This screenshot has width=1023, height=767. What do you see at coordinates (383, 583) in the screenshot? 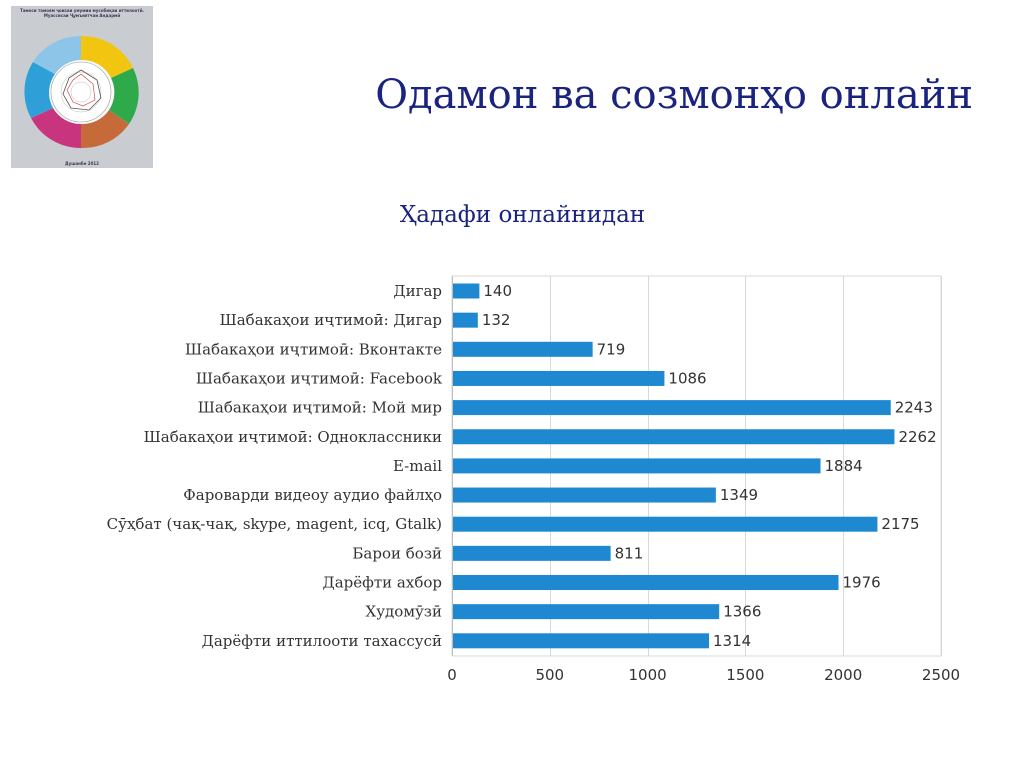
I see `category-label: Дарёфти ахбор` at bounding box center [383, 583].